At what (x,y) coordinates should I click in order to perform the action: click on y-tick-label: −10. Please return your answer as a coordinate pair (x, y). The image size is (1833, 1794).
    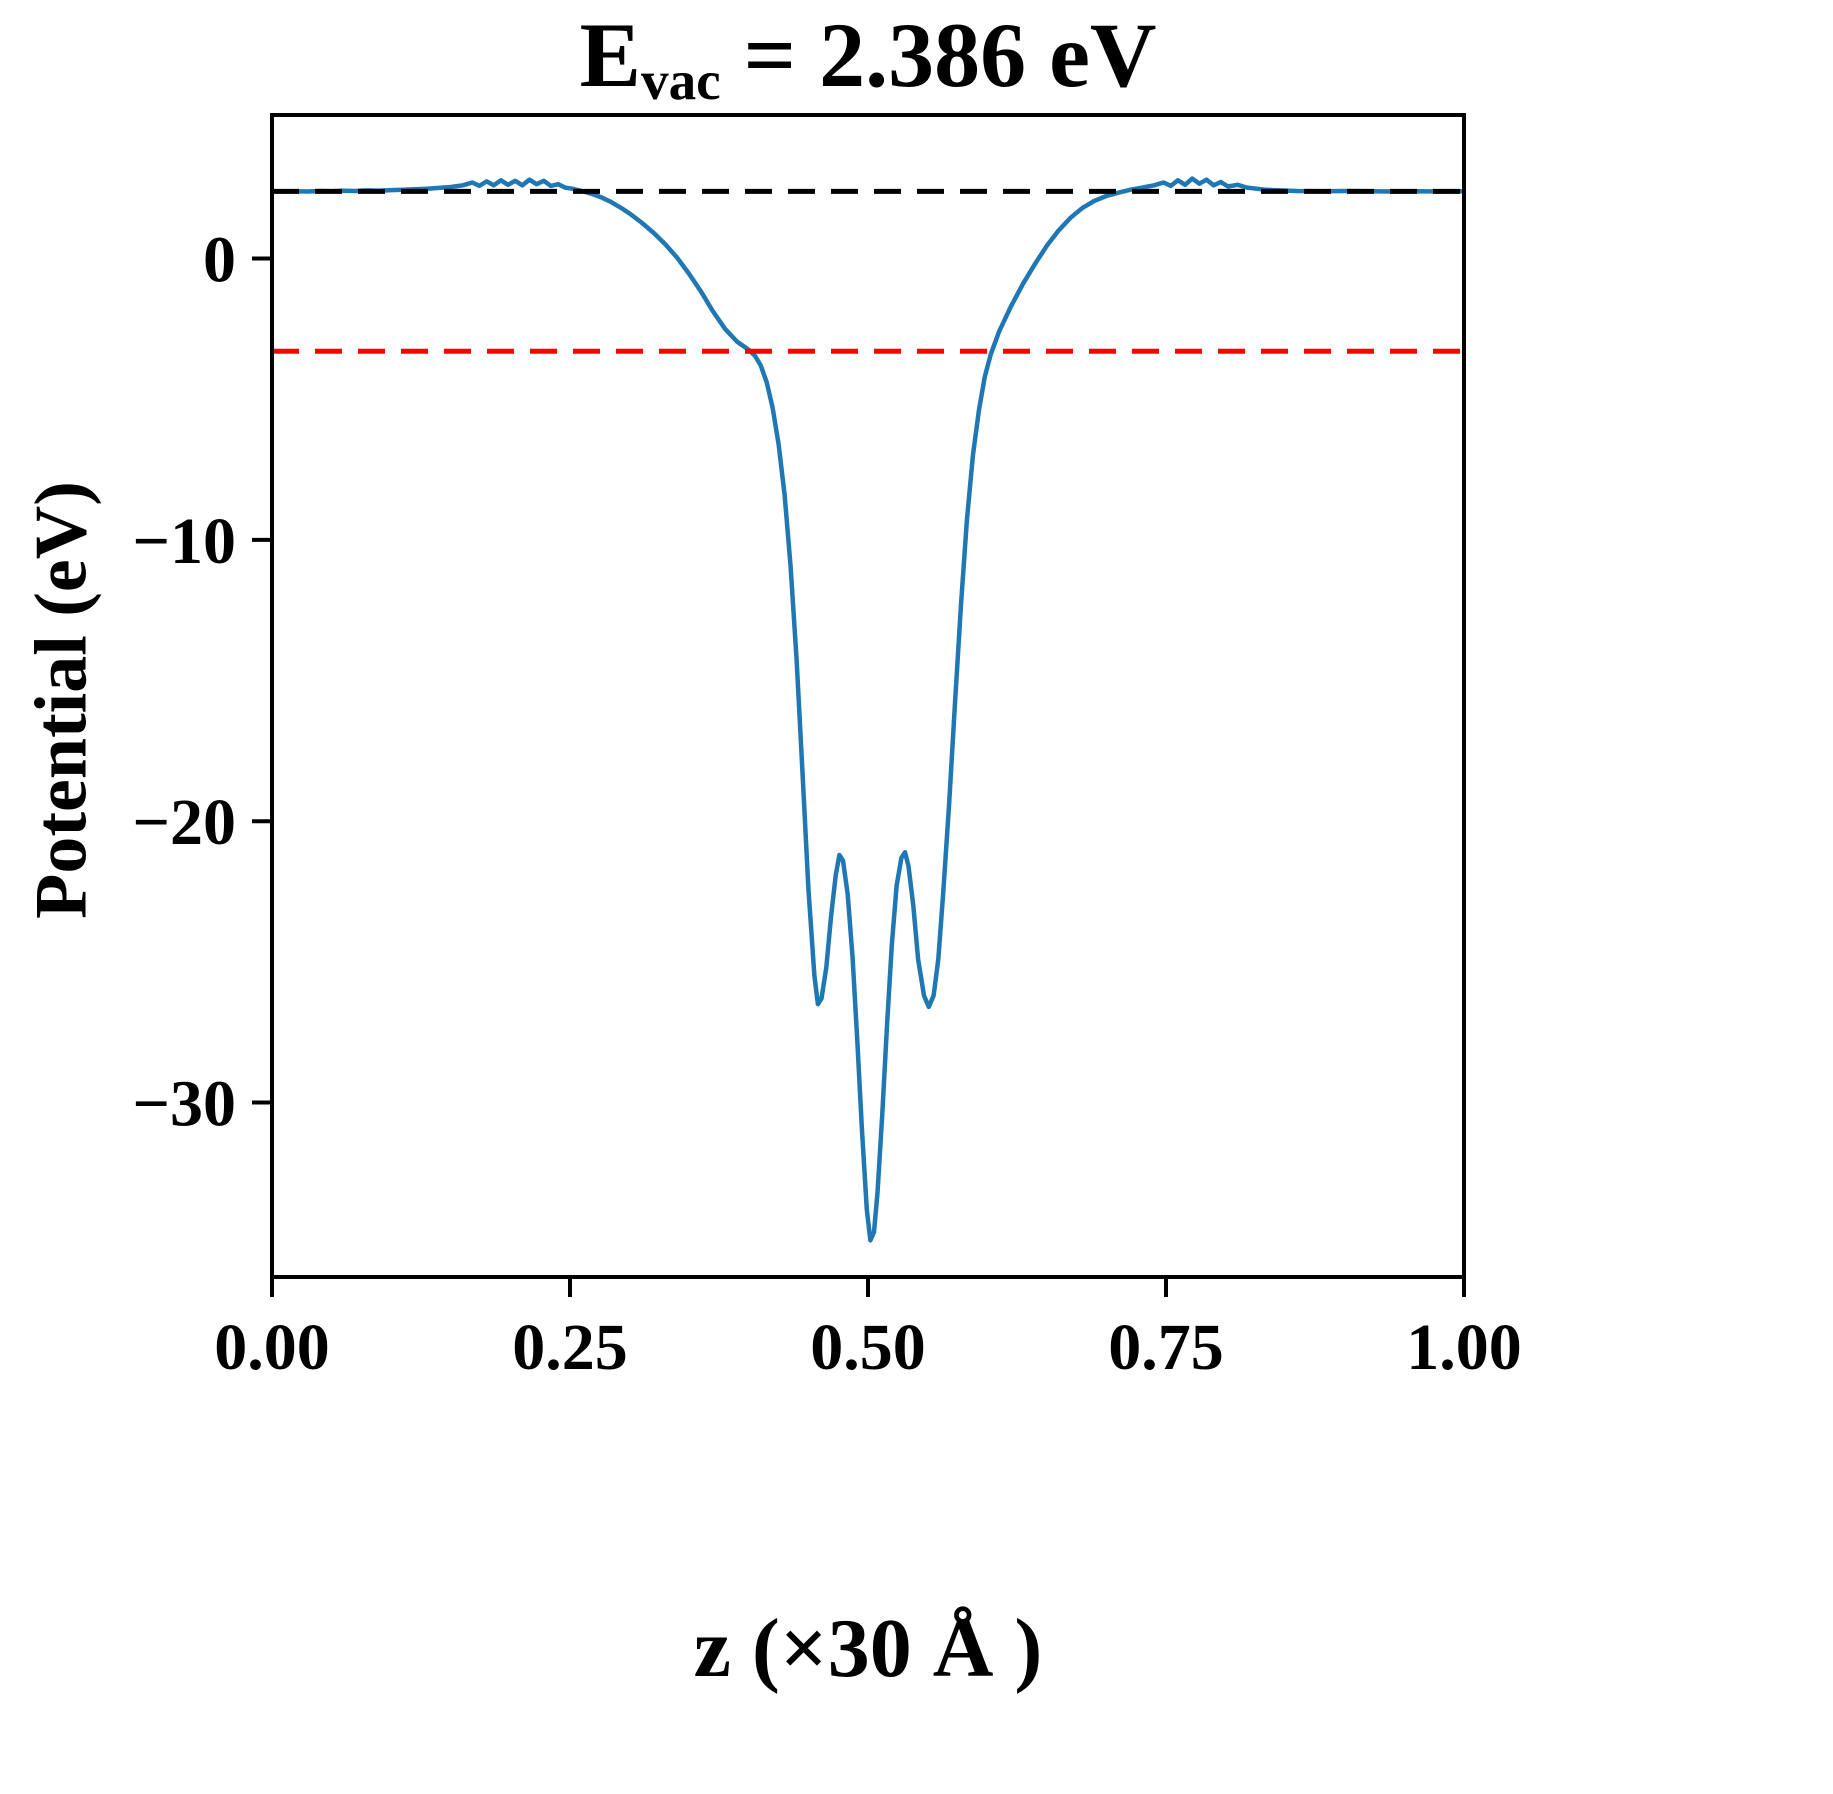
    Looking at the image, I should click on (184, 541).